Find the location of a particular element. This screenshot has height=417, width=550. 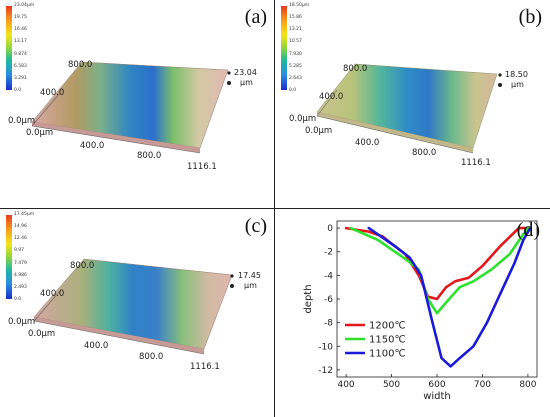

x-tick-label: 700 is located at coordinates (482, 385).